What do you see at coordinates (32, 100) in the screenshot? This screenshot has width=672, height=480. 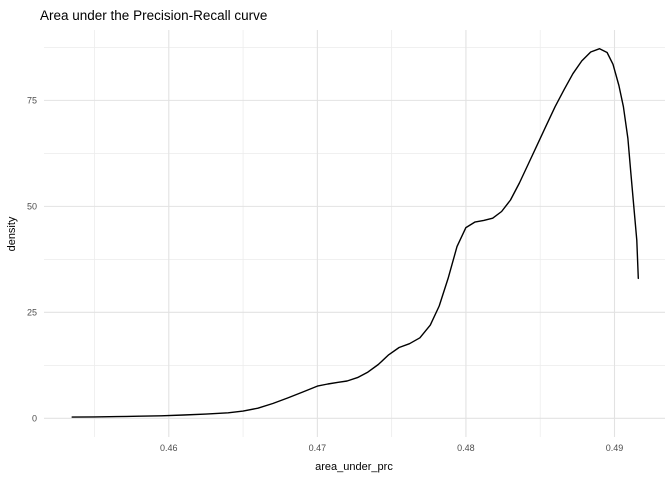 I see `y-tick-label: 75` at bounding box center [32, 100].